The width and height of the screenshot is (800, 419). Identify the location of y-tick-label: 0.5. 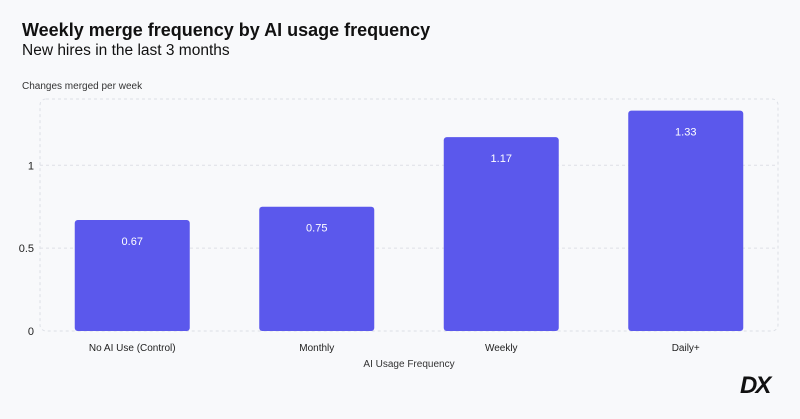
(26, 249).